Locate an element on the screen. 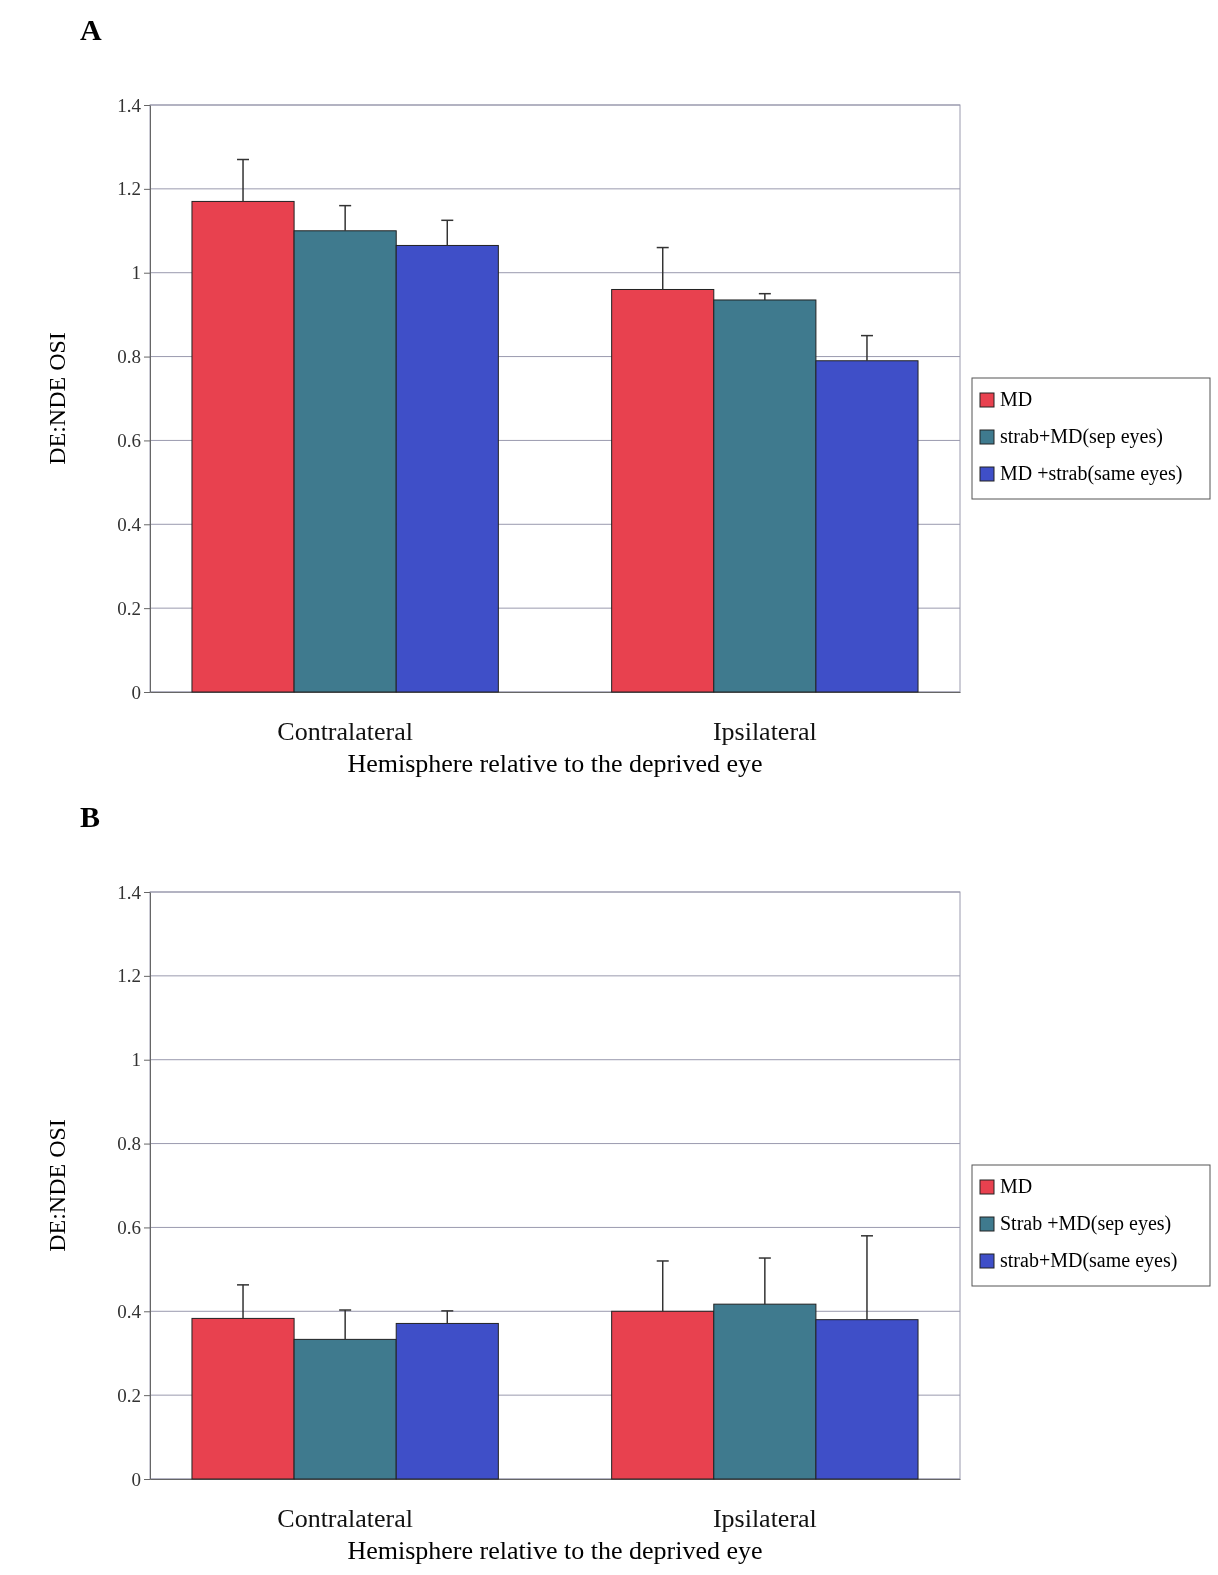 The height and width of the screenshot is (1575, 1218). legend-label: Strab +MD(sep eyes) is located at coordinates (1086, 1223).